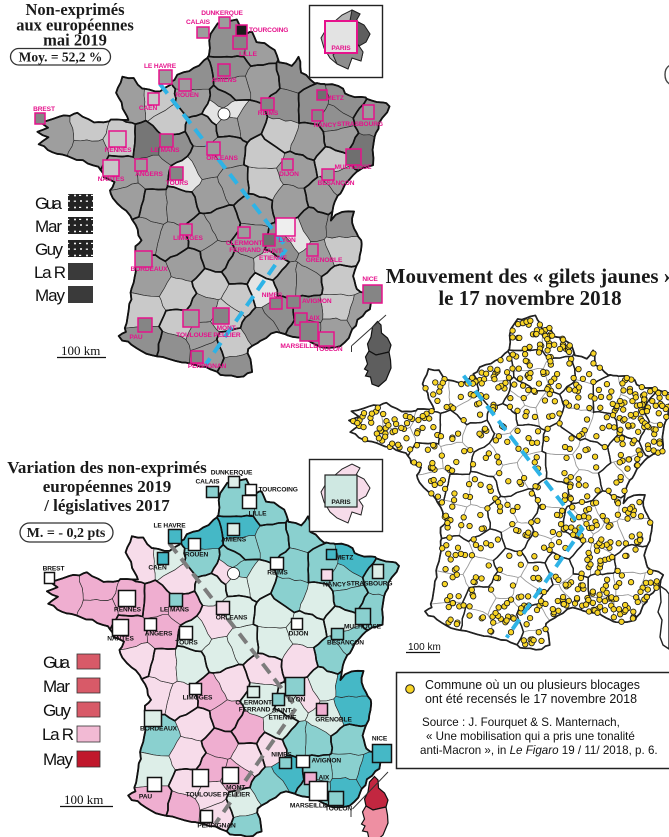 The height and width of the screenshot is (837, 669). Describe the element at coordinates (76, 9) in the screenshot. I see `svg-text: Non-exprimés` at that location.